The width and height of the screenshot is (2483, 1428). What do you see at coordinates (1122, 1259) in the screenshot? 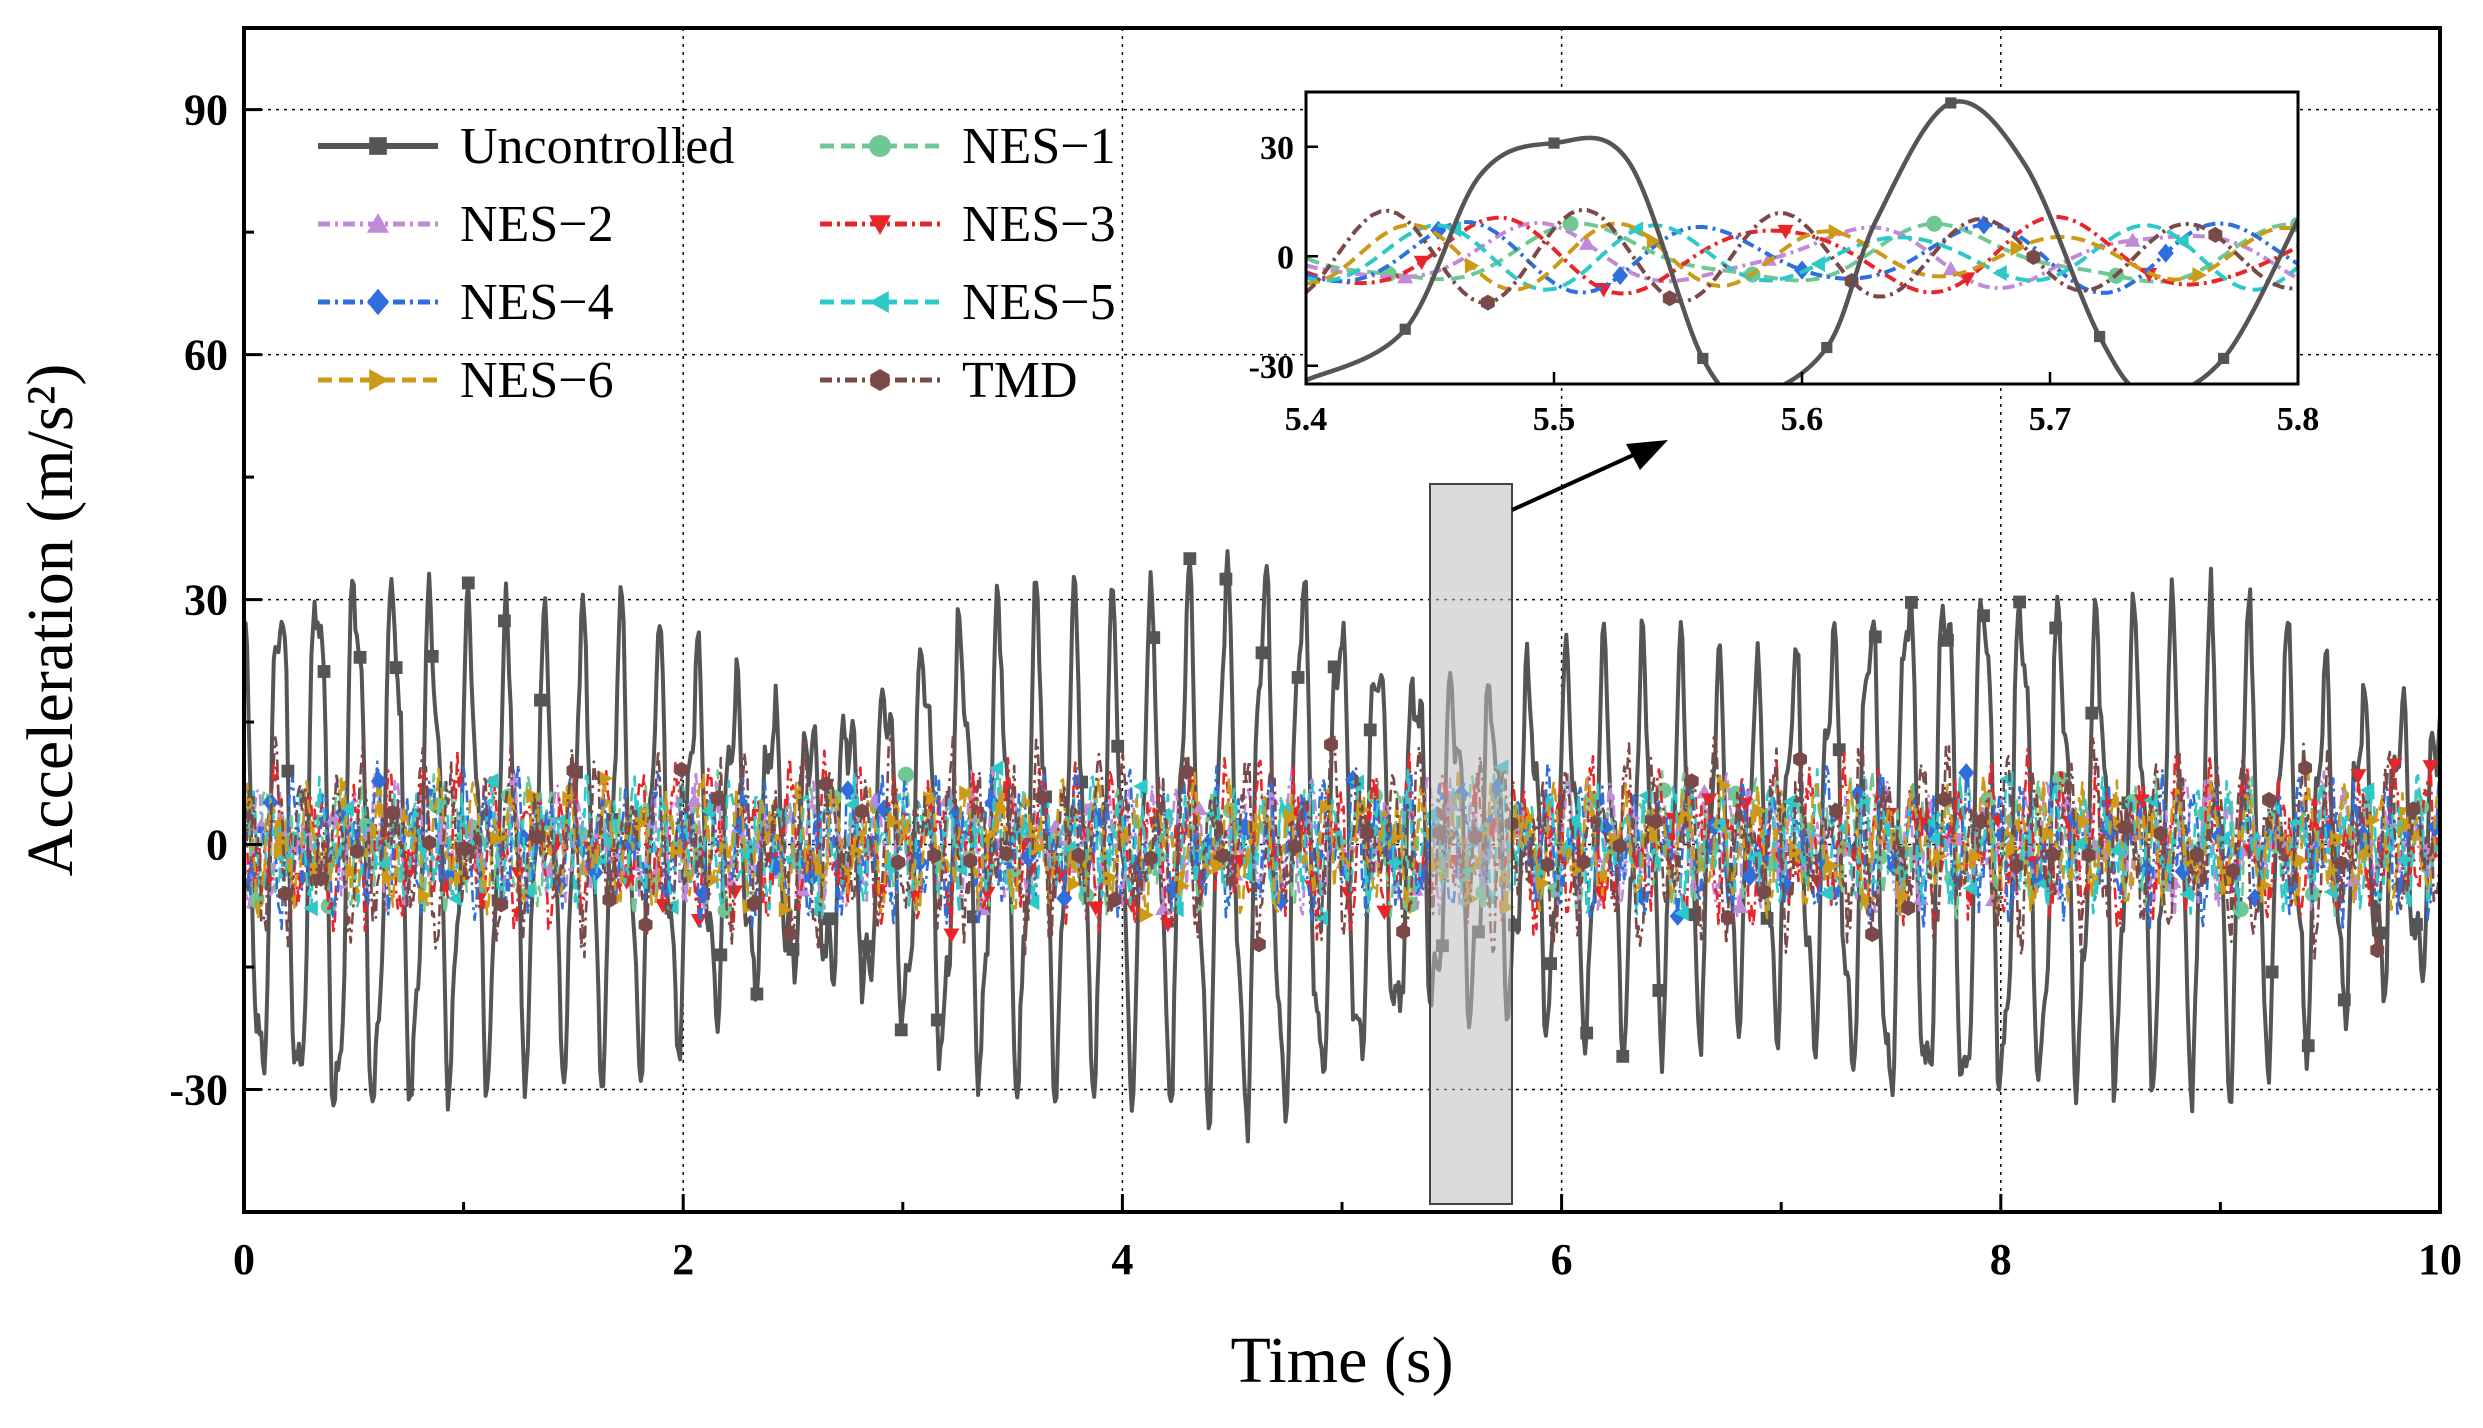
I see `x-tick-label: 4` at bounding box center [1122, 1259].